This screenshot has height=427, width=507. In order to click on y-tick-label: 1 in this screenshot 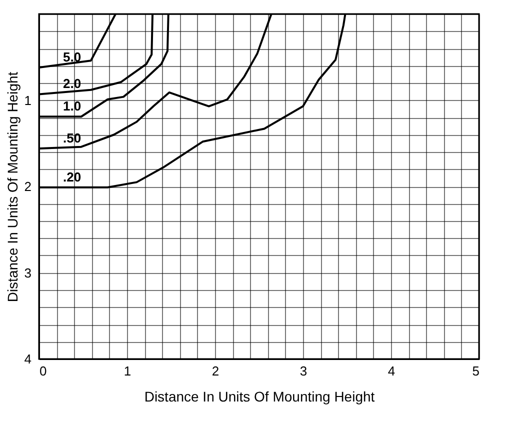, I will do `click(28, 100)`.